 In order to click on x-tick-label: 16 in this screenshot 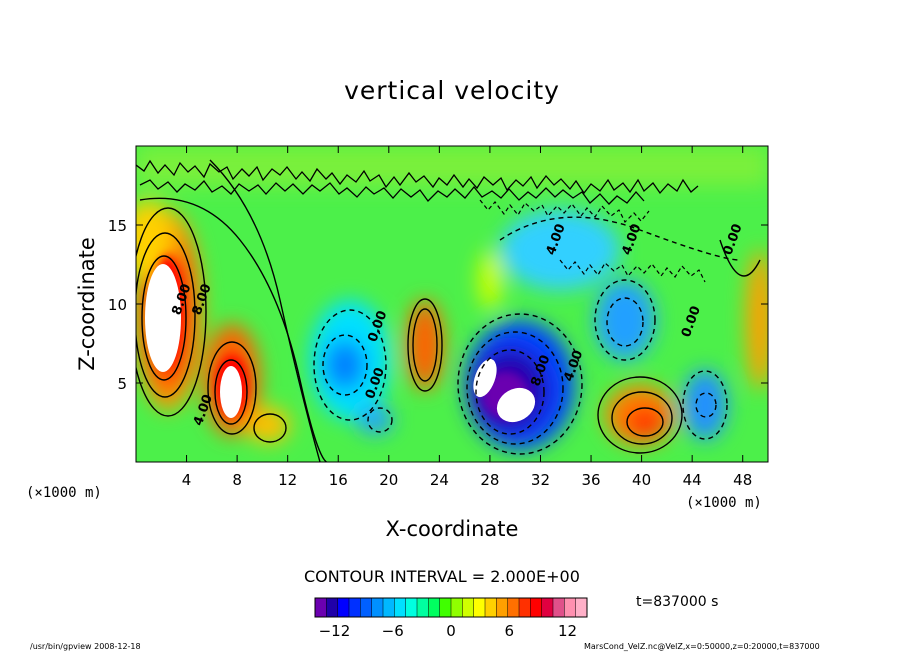, I will do `click(338, 480)`.